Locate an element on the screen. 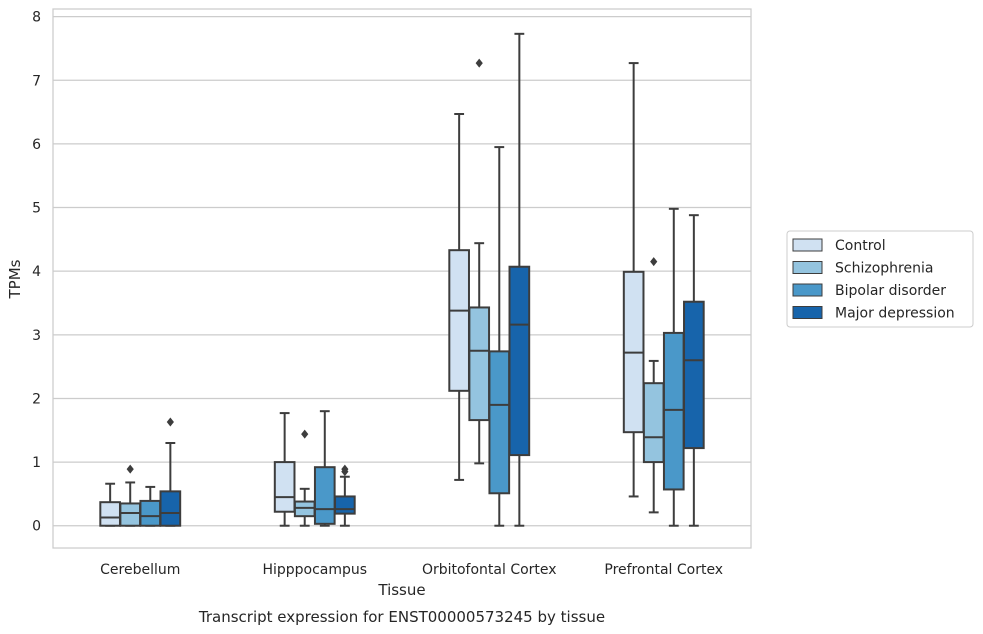 The image size is (983, 634). y-tick-label: 7 is located at coordinates (36, 81).